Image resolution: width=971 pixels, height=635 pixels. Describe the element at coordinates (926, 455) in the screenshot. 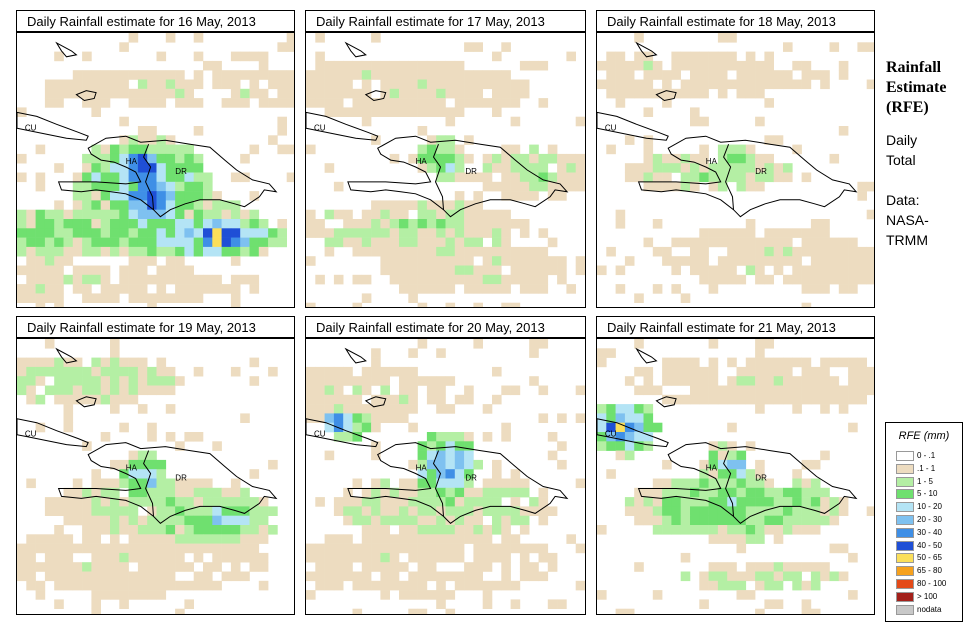

I see `legend-label: 0 - .1` at that location.